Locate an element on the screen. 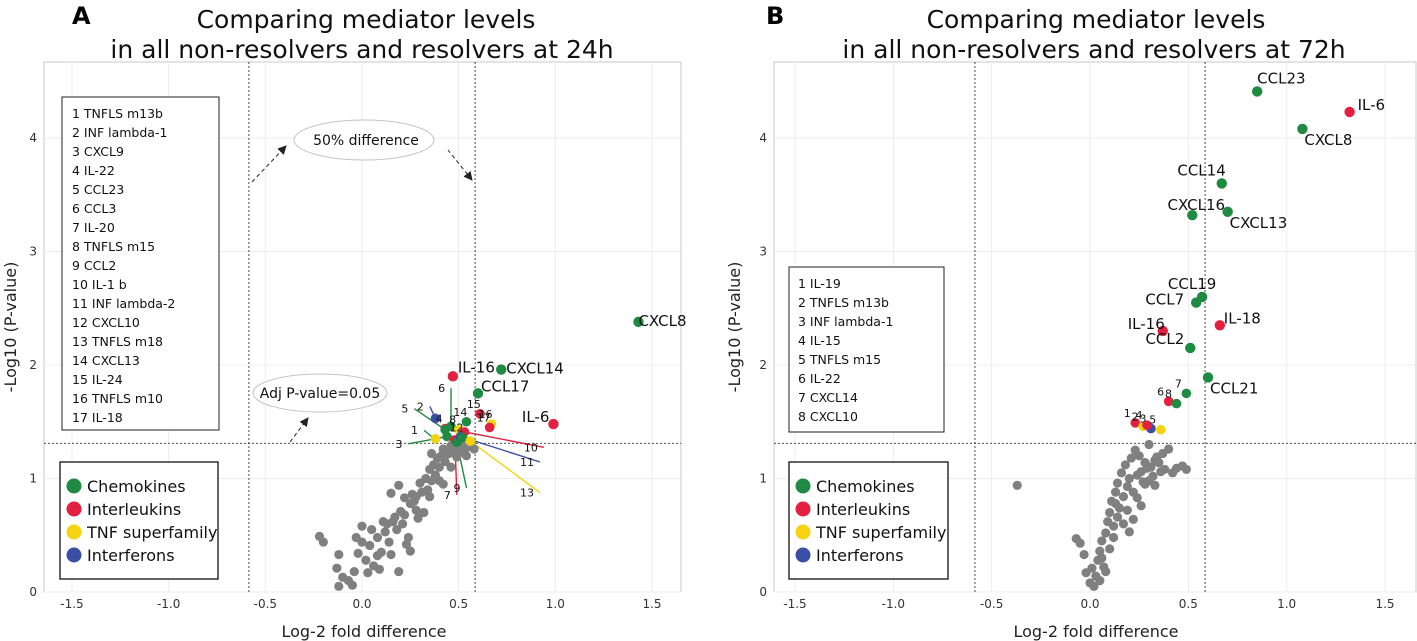  panel-a-xtick-label: -1.5 is located at coordinates (71, 604).